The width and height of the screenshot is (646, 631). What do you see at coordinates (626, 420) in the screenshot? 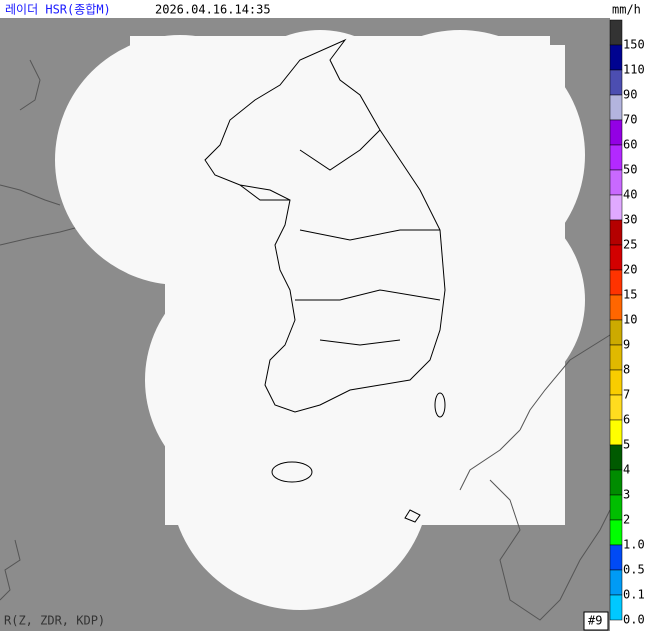
I see `legend-label: 6` at bounding box center [626, 420].